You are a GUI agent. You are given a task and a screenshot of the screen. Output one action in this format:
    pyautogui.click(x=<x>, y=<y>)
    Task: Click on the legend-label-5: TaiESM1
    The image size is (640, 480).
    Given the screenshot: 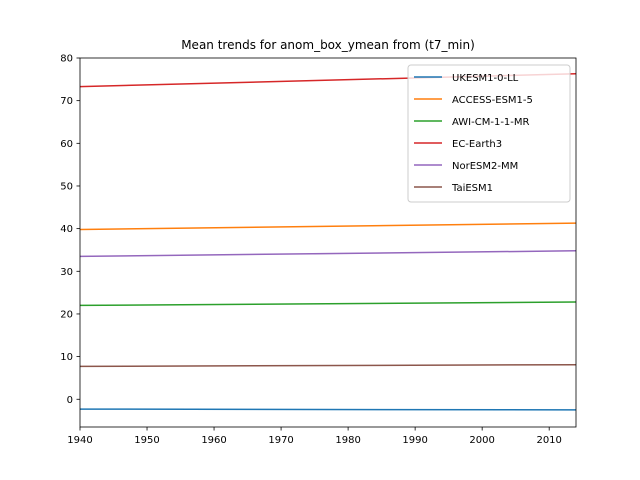 What is the action you would take?
    pyautogui.click(x=472, y=188)
    